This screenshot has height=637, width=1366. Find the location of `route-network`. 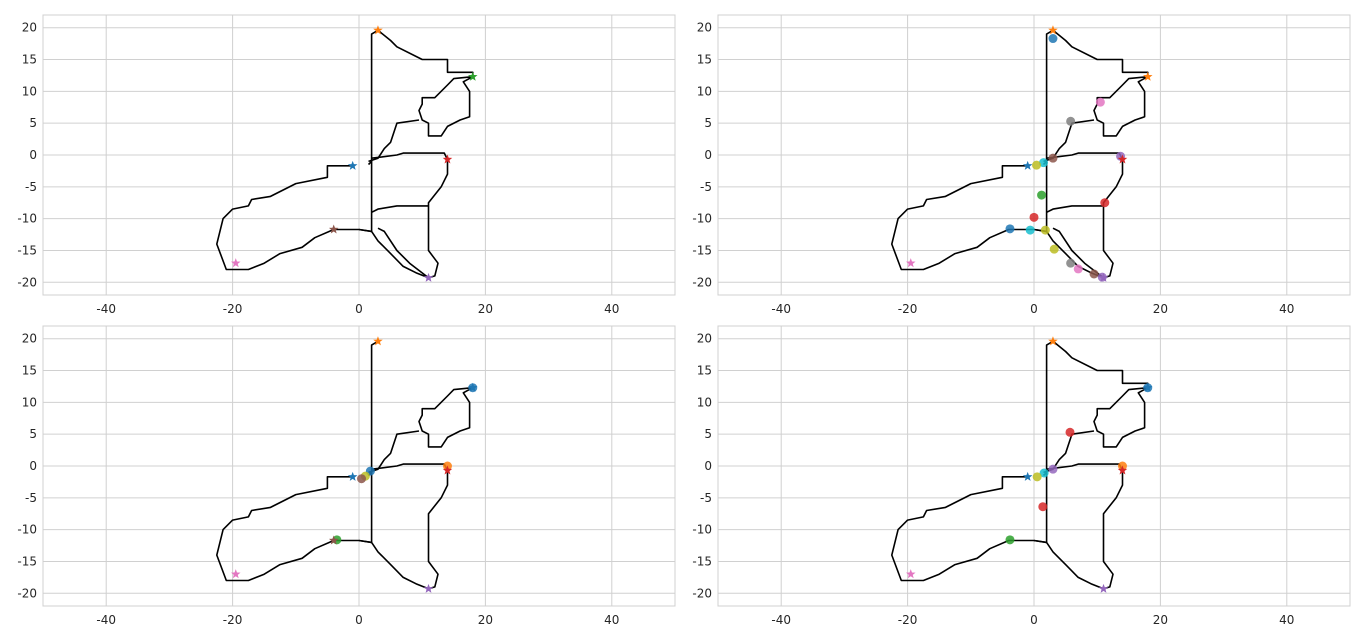

route-network is located at coordinates (1020, 465).